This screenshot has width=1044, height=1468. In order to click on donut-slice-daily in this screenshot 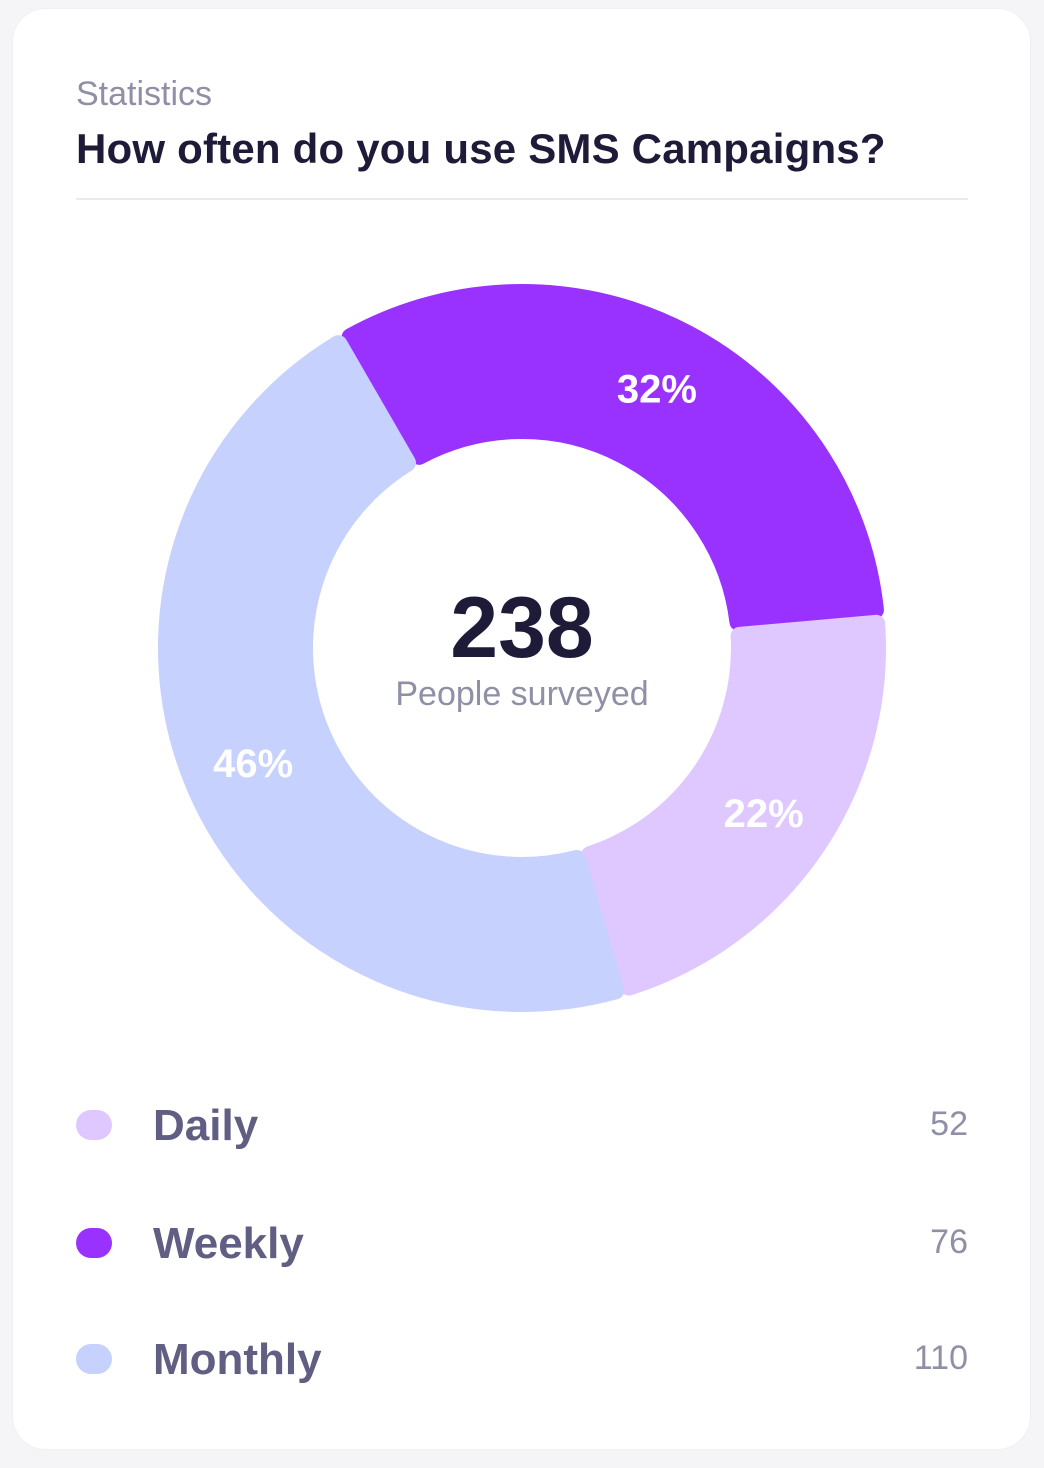, I will do `click(733, 805)`.